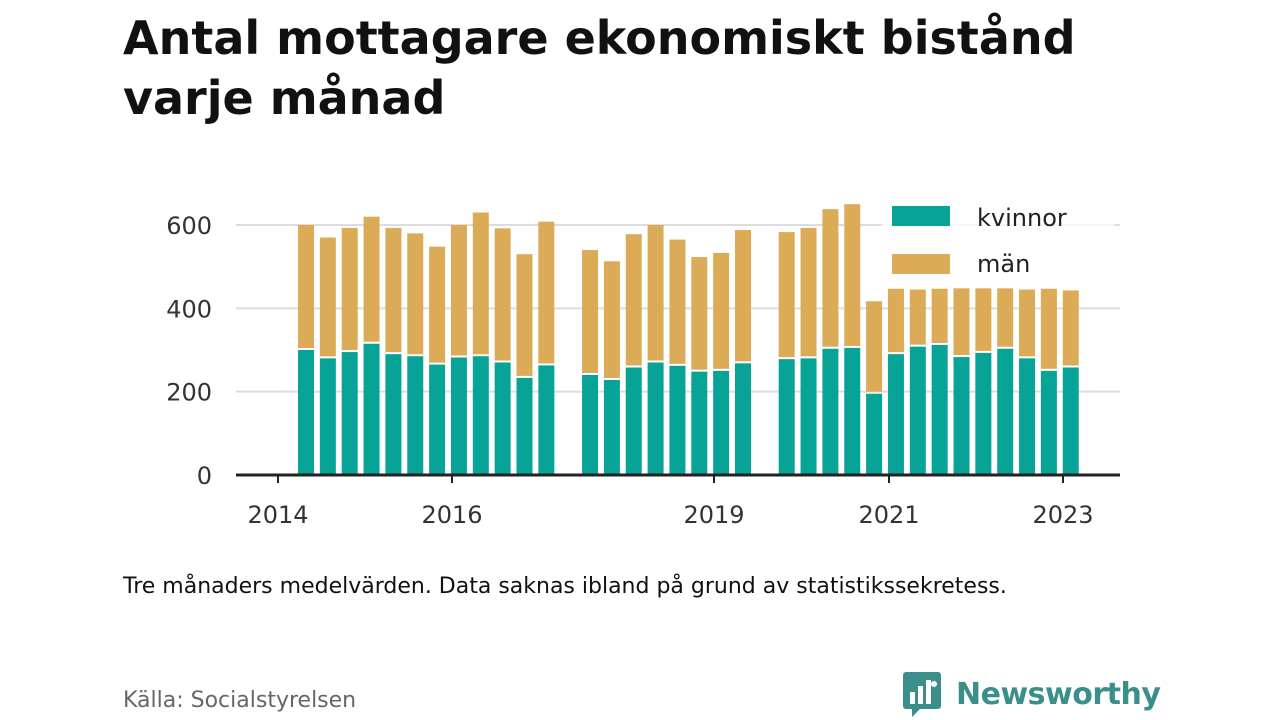  Describe the element at coordinates (921, 216) in the screenshot. I see `legend-swatch-kvinnor` at that location.